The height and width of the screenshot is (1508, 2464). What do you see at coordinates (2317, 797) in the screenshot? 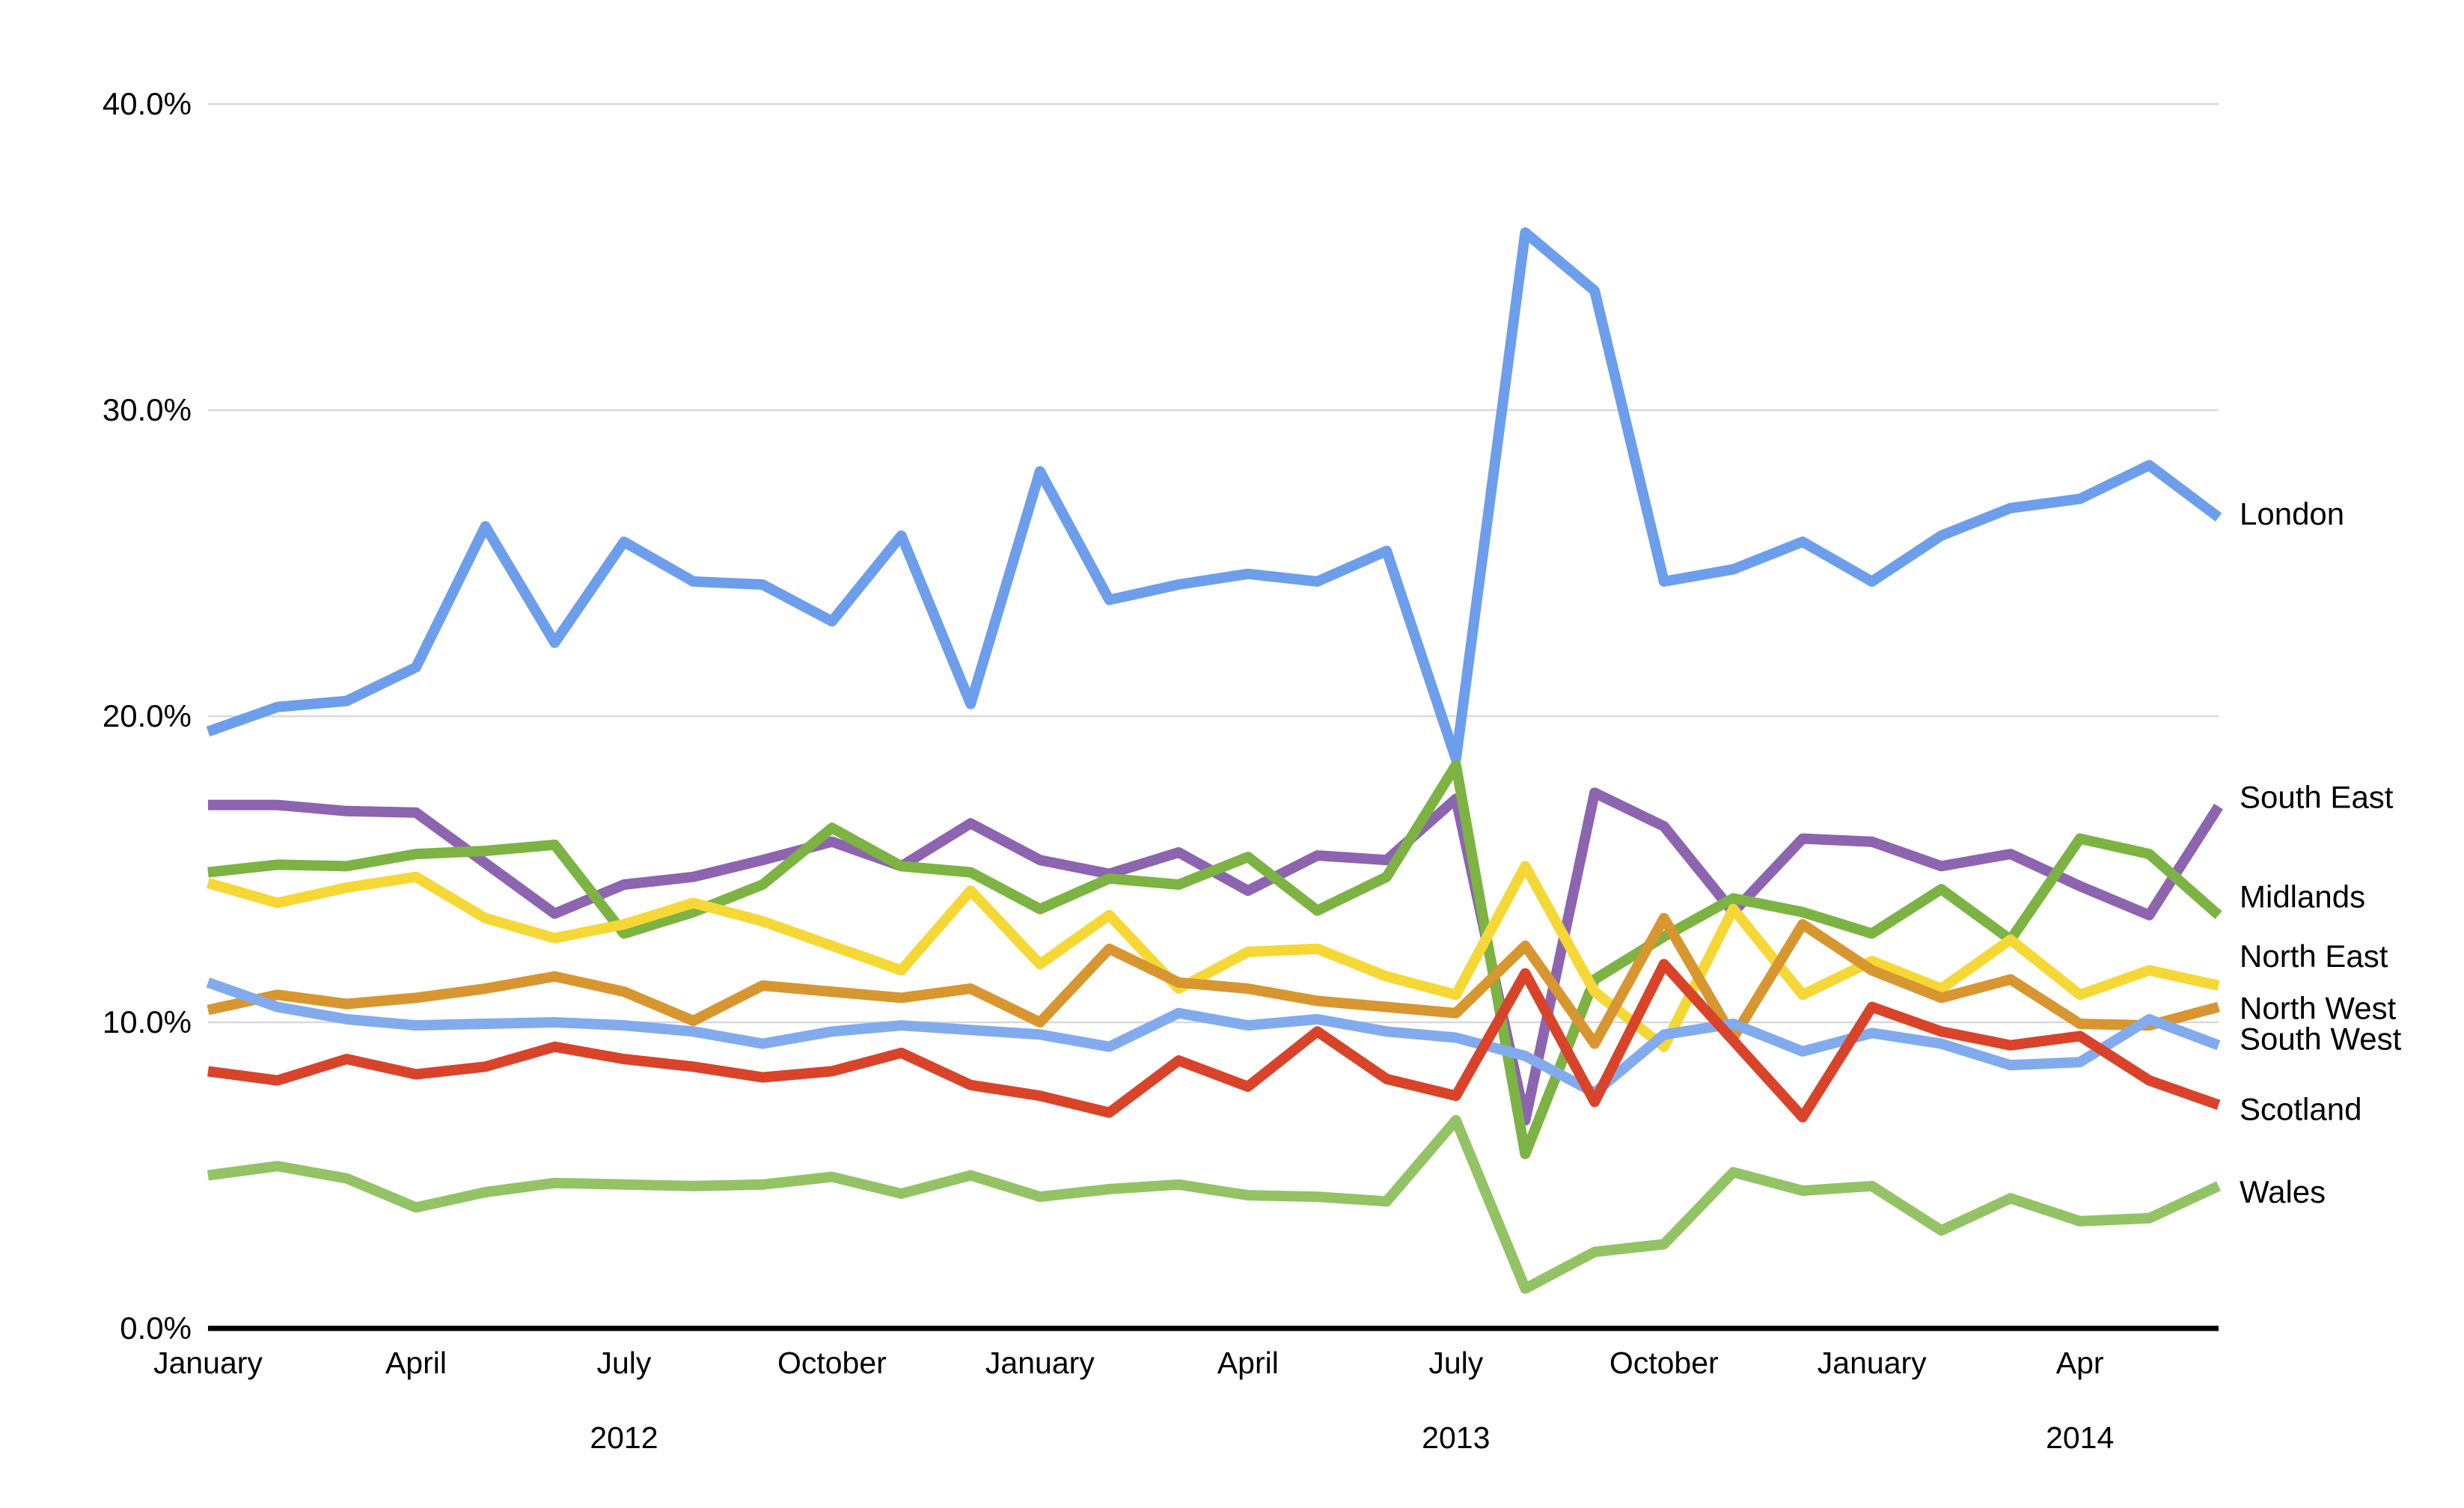
I see `series-label-south-east: South East` at bounding box center [2317, 797].